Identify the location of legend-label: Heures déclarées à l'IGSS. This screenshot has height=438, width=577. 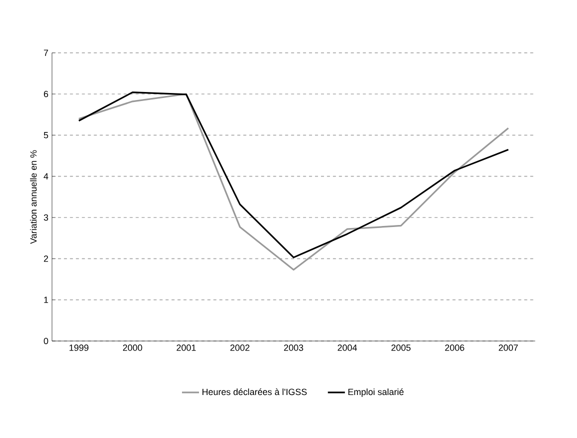
(254, 392).